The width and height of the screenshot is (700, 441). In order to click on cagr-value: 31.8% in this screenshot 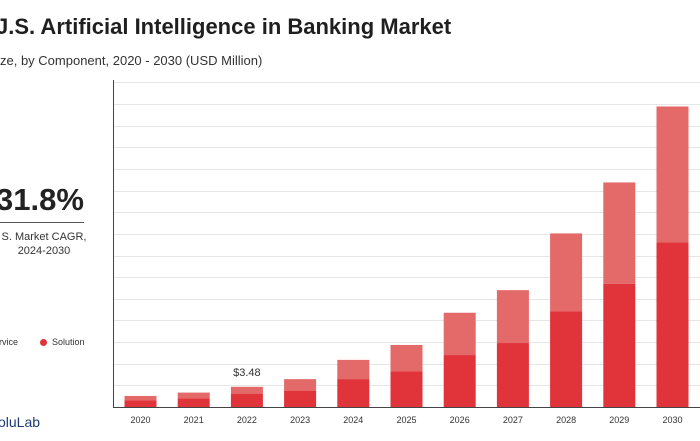, I will do `click(42, 199)`.